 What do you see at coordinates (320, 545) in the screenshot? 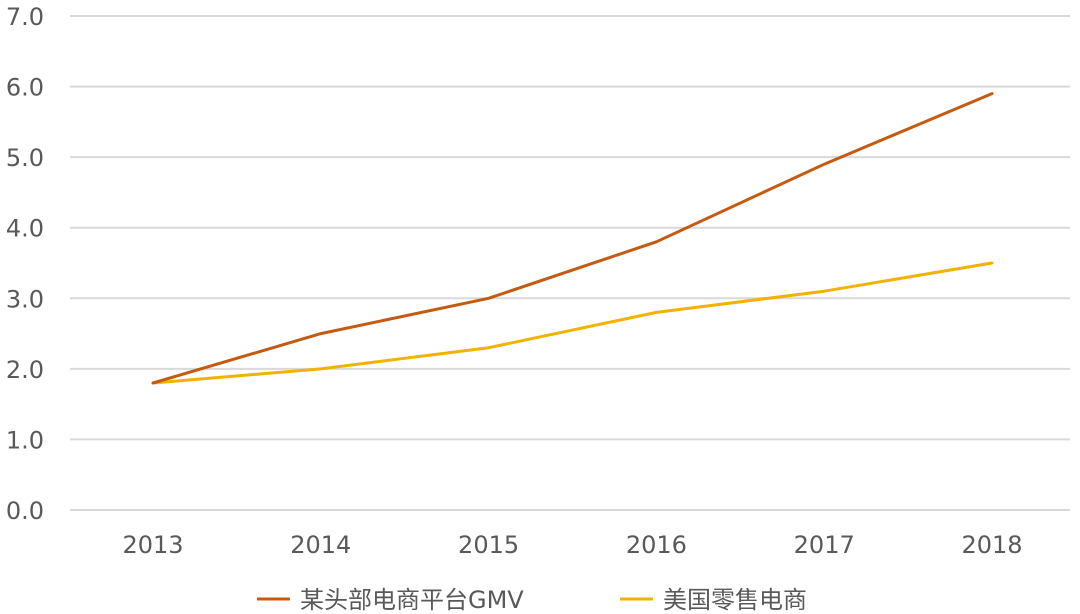
I see `x-tick-label: 2014` at bounding box center [320, 545].